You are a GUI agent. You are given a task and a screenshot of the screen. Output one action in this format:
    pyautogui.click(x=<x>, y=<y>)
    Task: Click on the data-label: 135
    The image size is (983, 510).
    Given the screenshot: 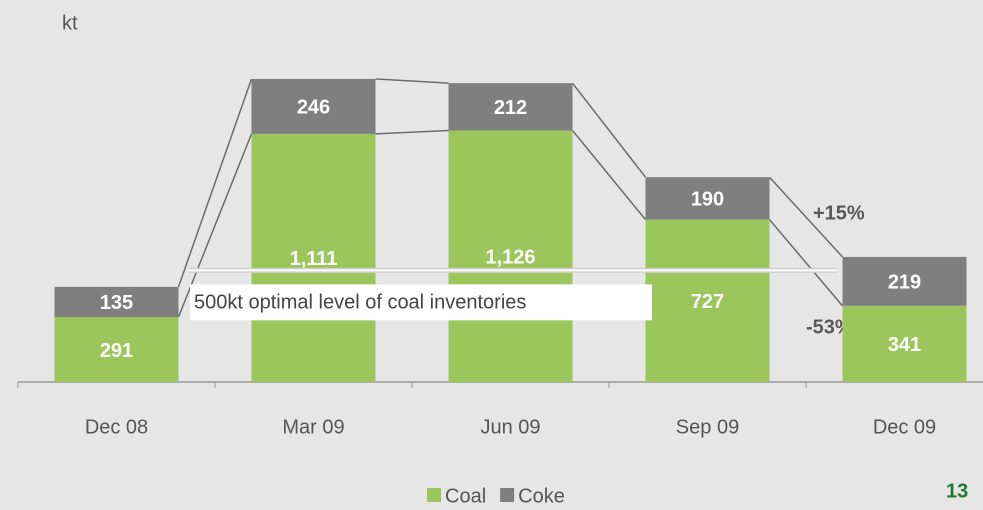 What is the action you would take?
    pyautogui.click(x=116, y=303)
    